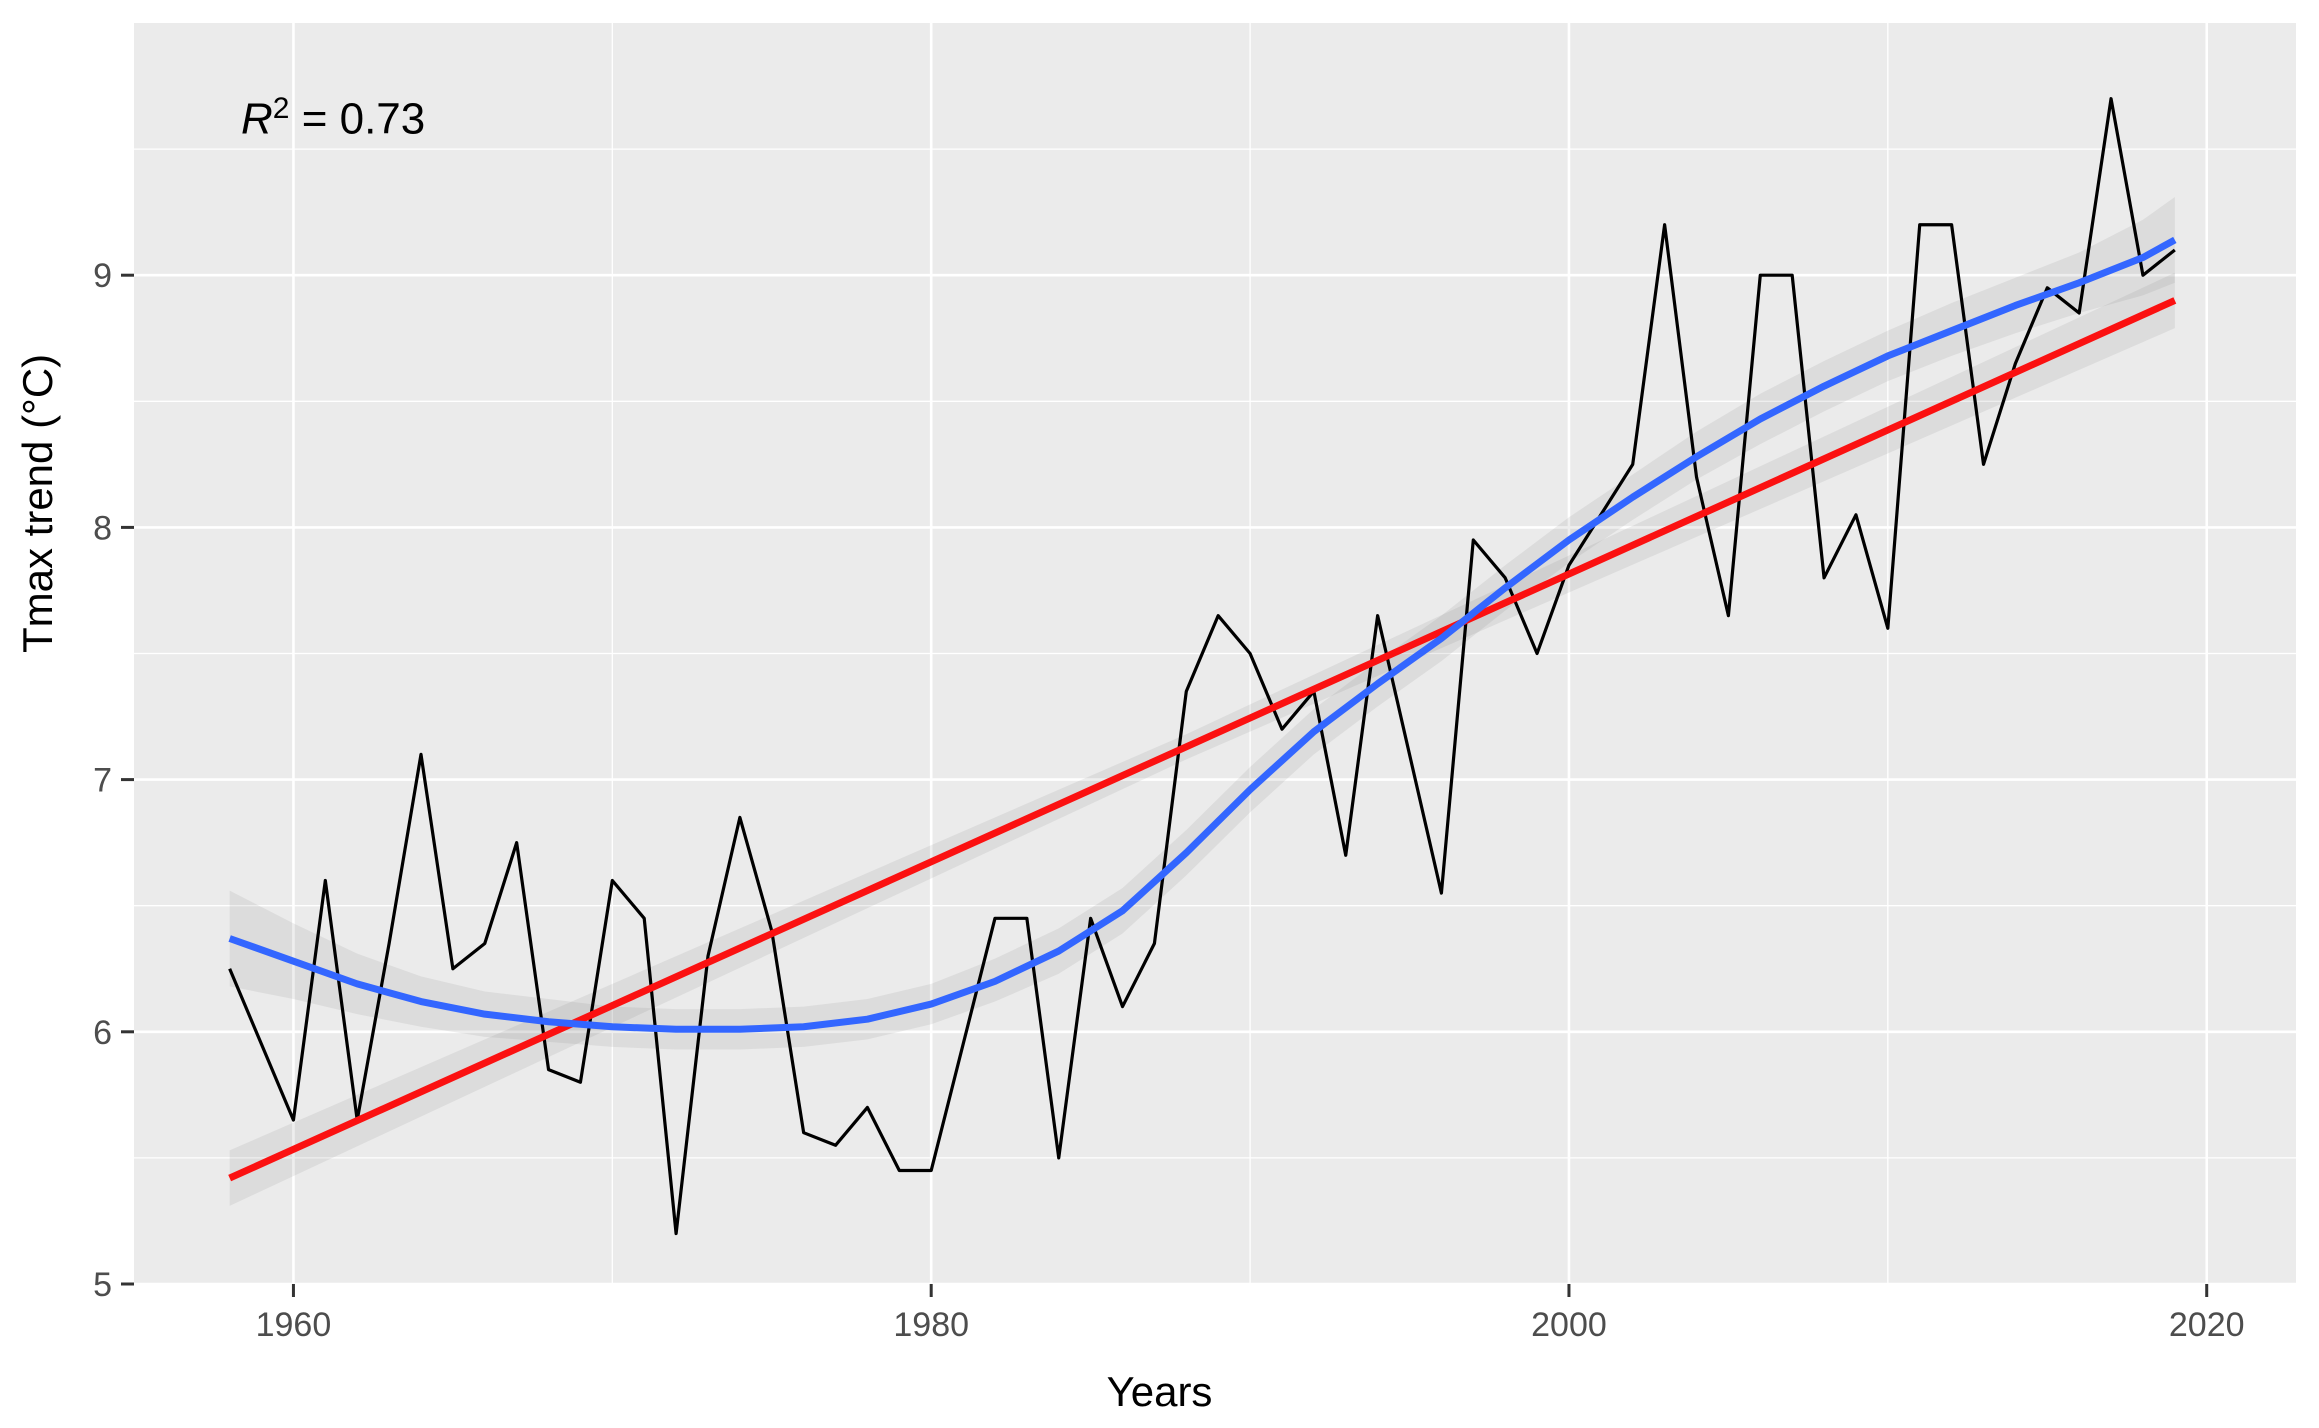 This screenshot has width=2319, height=1428. Describe the element at coordinates (294, 1325) in the screenshot. I see `x-tick-label: 1960` at that location.